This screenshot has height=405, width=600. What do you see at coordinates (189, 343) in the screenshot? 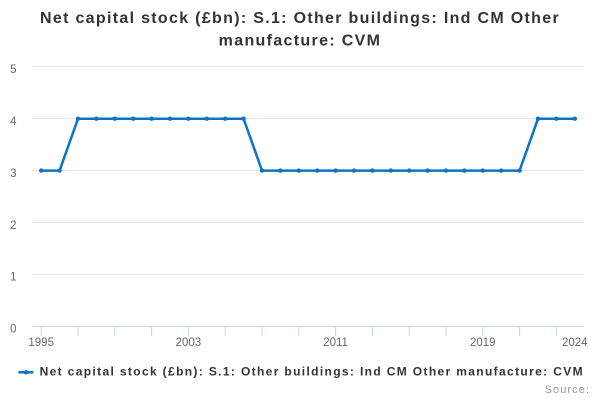
I see `svg-text: 2003` at bounding box center [189, 343].